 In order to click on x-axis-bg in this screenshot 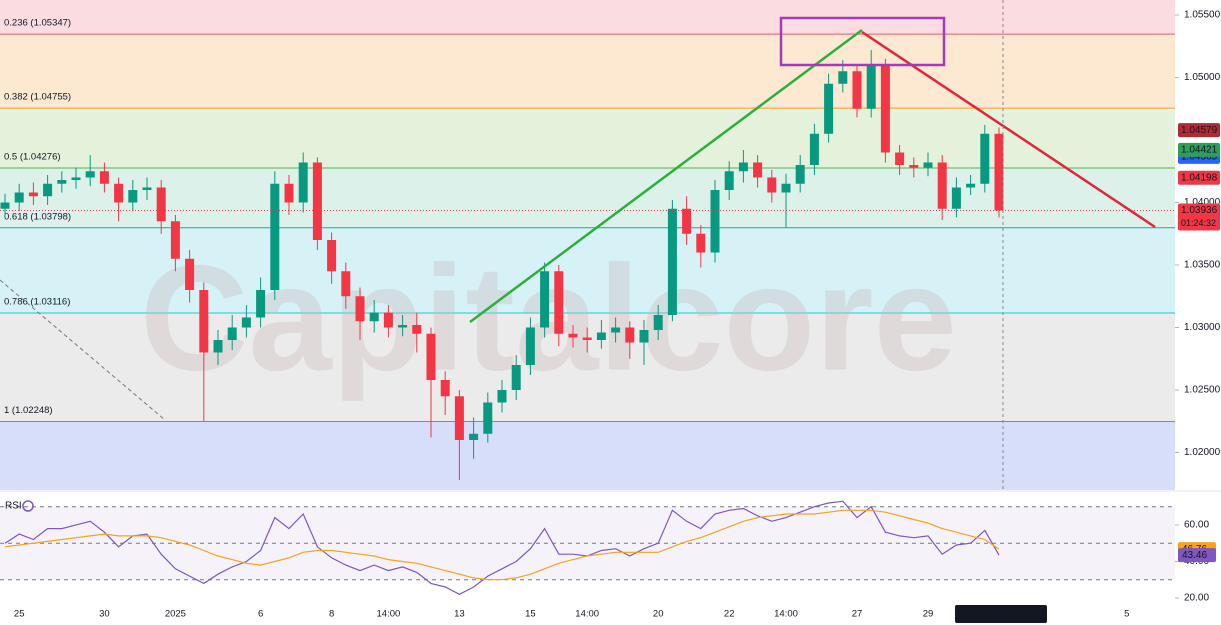, I will do `click(610, 617)`.